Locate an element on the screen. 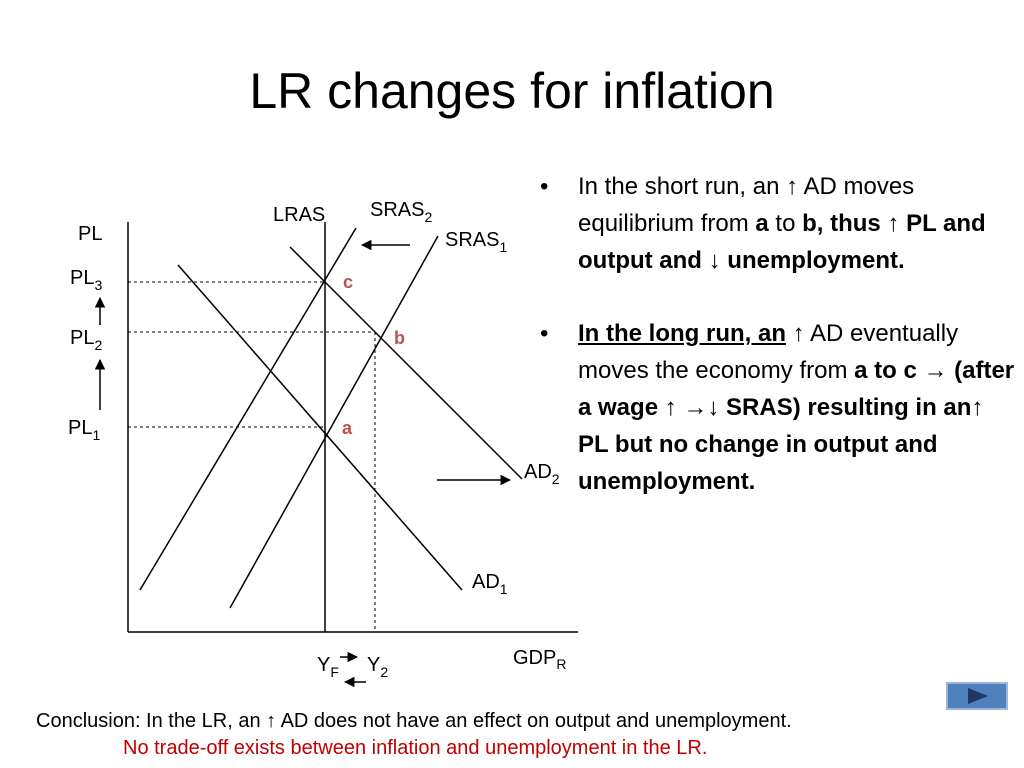 The width and height of the screenshot is (1024, 768). play-icon is located at coordinates (978, 696).